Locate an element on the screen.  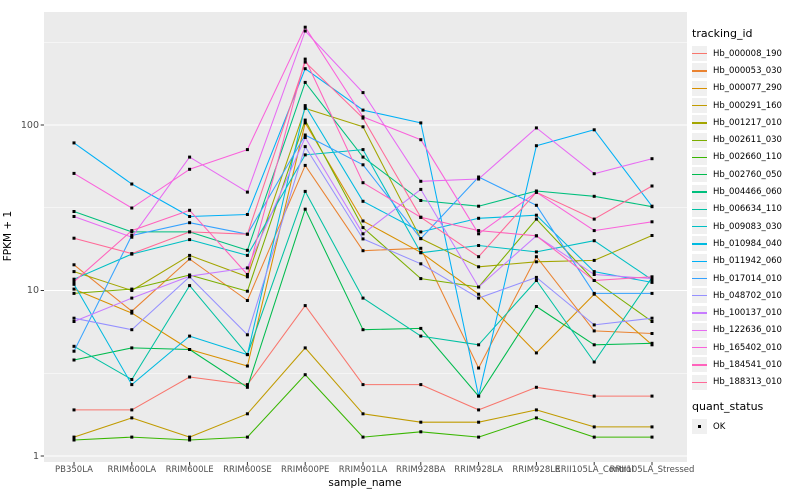
x-tick-label: RRII105LA_Control is located at coordinates (594, 470).